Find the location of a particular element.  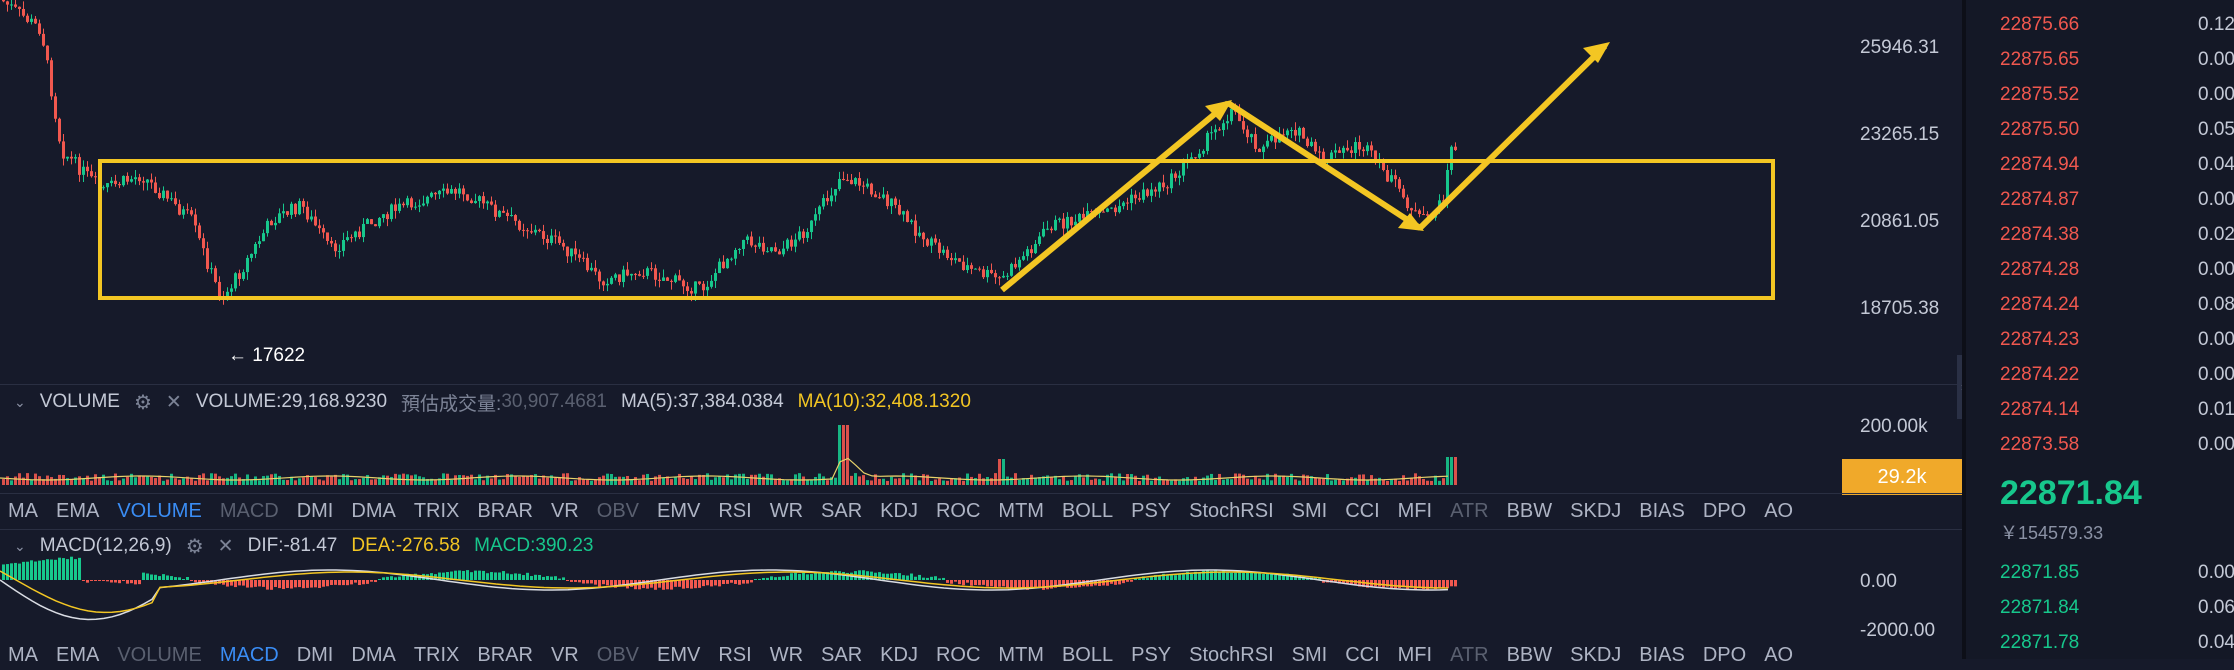

ask-row: 22874.22 0.00 is located at coordinates (2100, 375).